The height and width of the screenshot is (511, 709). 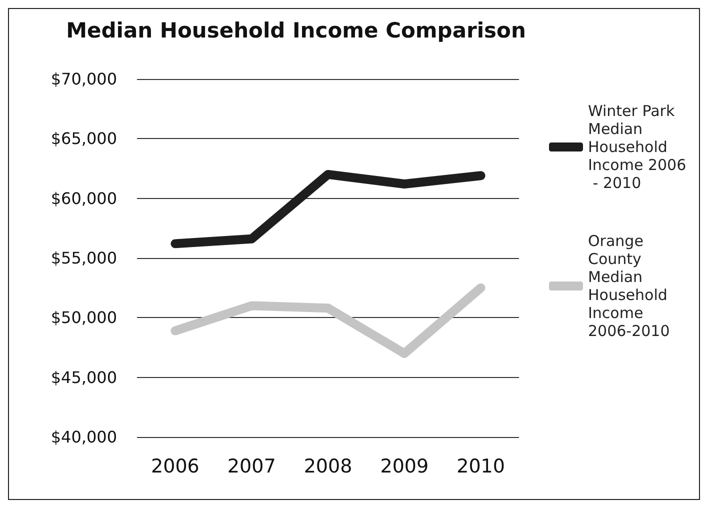 I want to click on x-tick-label: 2006, so click(x=175, y=467).